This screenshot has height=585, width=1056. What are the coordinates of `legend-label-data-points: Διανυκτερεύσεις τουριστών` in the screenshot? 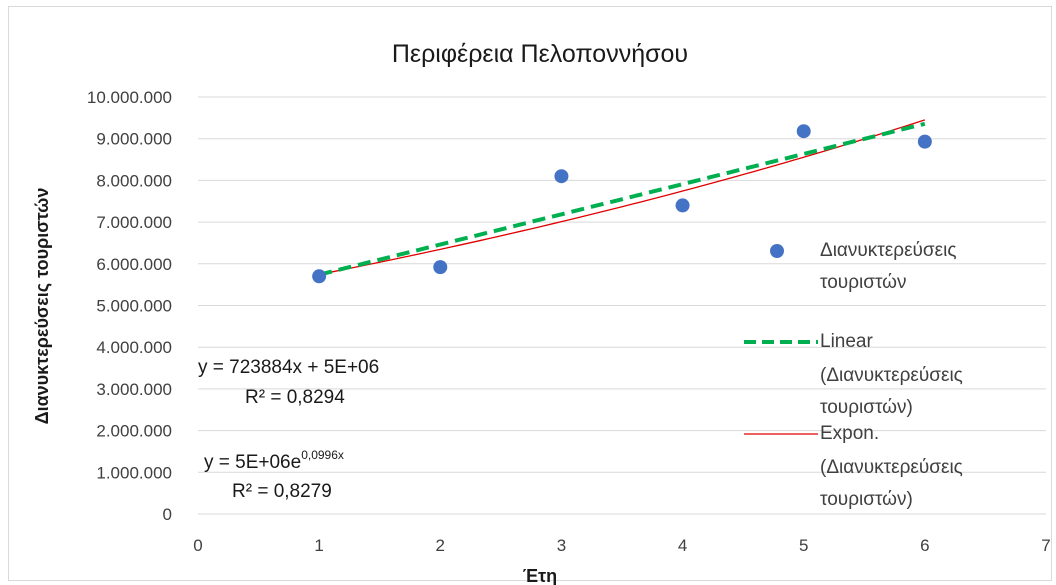 It's located at (891, 266).